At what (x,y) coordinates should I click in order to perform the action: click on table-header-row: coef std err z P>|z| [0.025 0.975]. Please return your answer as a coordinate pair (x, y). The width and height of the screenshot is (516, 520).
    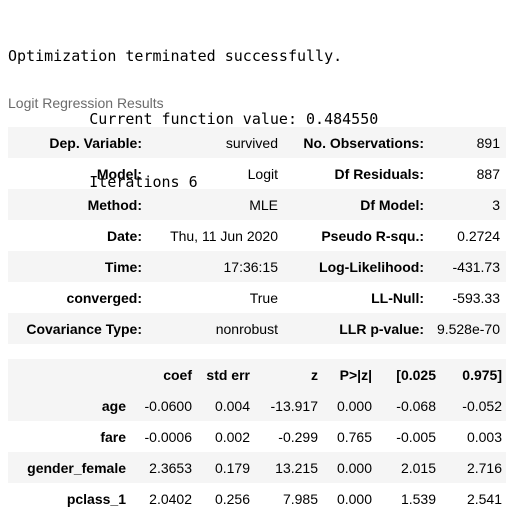
    Looking at the image, I should click on (257, 374).